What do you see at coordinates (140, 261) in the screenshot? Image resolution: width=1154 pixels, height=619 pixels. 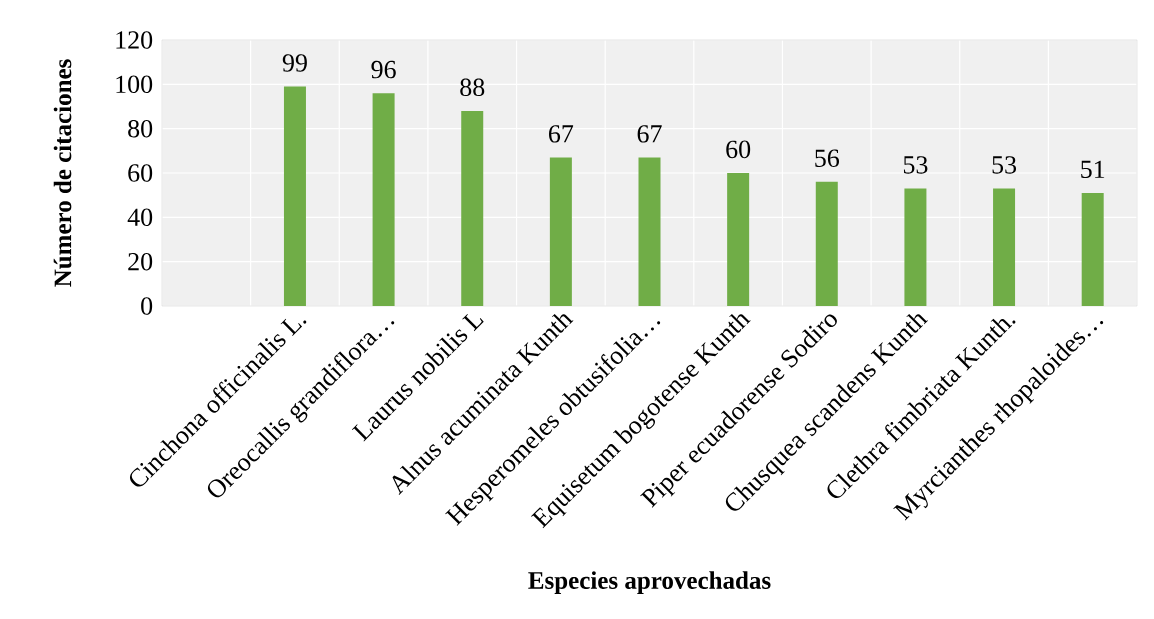 I see `y-tick-label: 20` at bounding box center [140, 261].